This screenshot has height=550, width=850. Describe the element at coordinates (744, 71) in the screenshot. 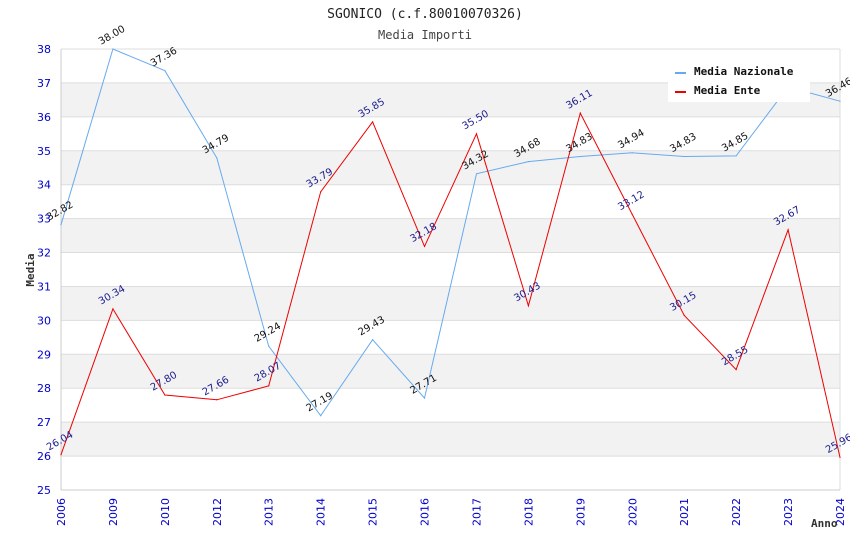

I see `legend-label-media-nazionale: Media Nazionale` at that location.